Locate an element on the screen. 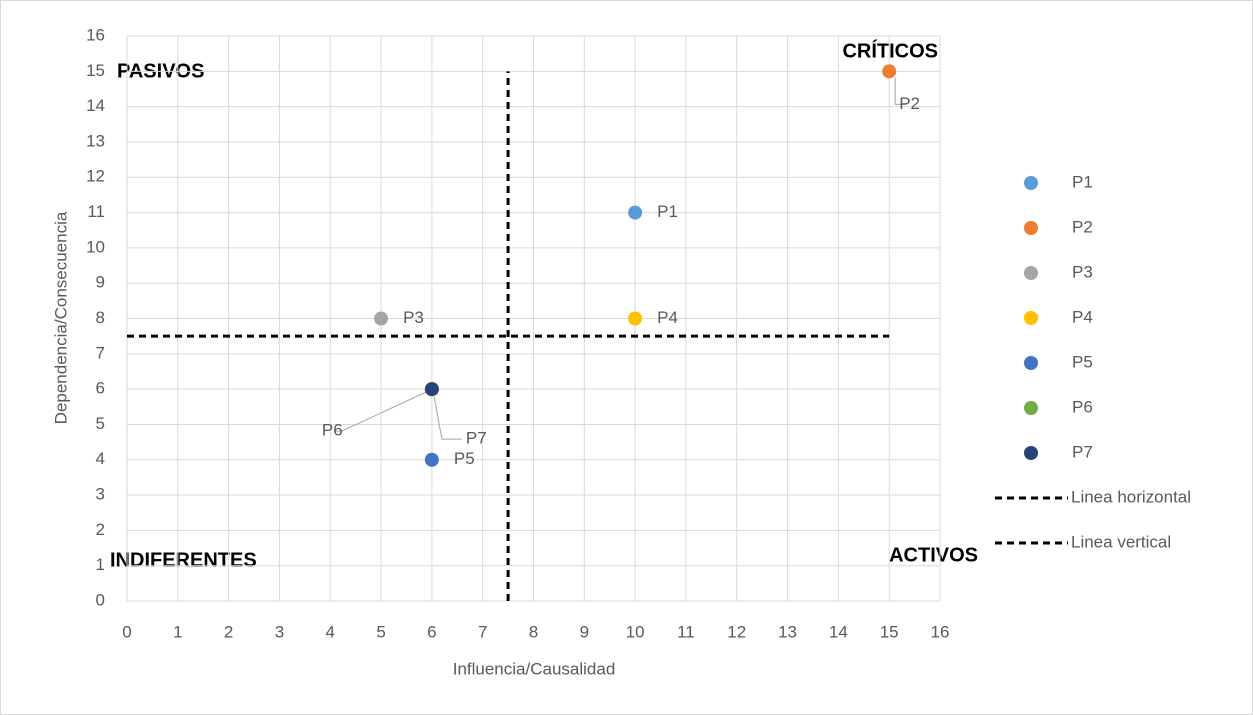 The width and height of the screenshot is (1253, 715). x-tick-label: 3 is located at coordinates (279, 631).